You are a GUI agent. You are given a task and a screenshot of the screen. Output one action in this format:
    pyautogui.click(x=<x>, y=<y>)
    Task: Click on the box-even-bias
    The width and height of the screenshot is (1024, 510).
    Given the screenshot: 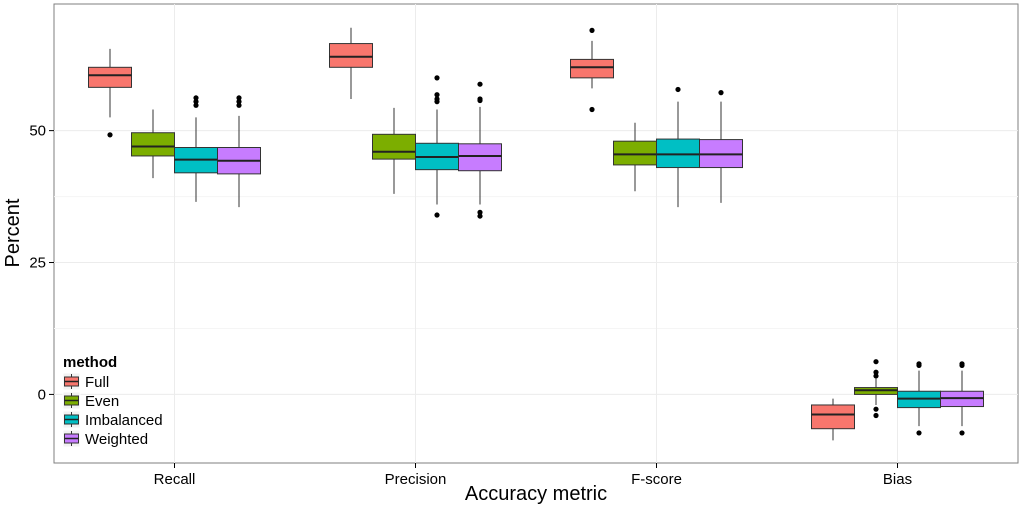 What is the action you would take?
    pyautogui.click(x=876, y=389)
    